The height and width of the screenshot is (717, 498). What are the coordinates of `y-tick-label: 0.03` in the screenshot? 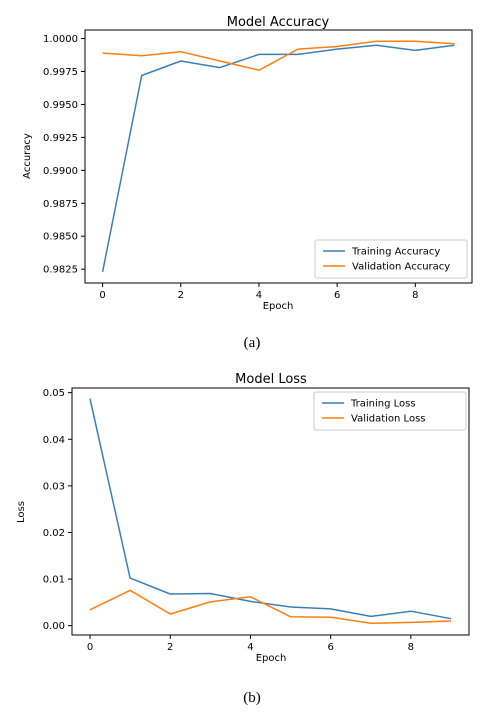 It's located at (54, 486).